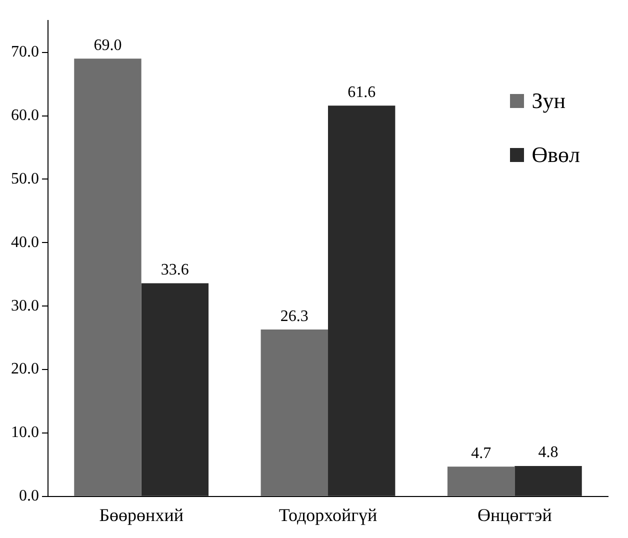 The width and height of the screenshot is (628, 538). Describe the element at coordinates (29, 496) in the screenshot. I see `y-tick-label: 0.0` at that location.